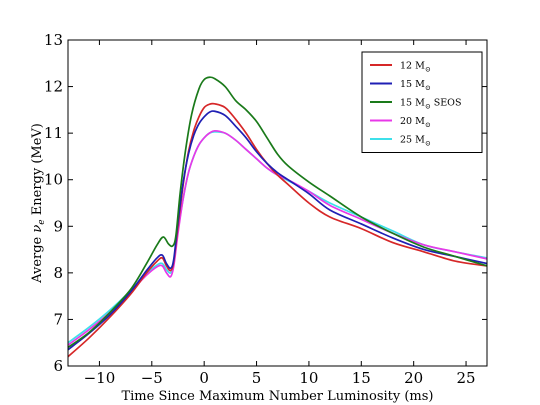 This screenshot has height=405, width=540. I want to click on x-tick-label: −5, so click(152, 378).